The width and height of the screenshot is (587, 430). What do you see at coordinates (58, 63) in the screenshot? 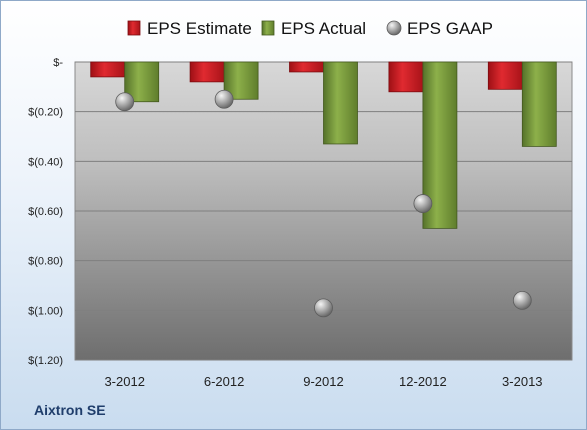
I see `y-tick-label: $-` at bounding box center [58, 63].